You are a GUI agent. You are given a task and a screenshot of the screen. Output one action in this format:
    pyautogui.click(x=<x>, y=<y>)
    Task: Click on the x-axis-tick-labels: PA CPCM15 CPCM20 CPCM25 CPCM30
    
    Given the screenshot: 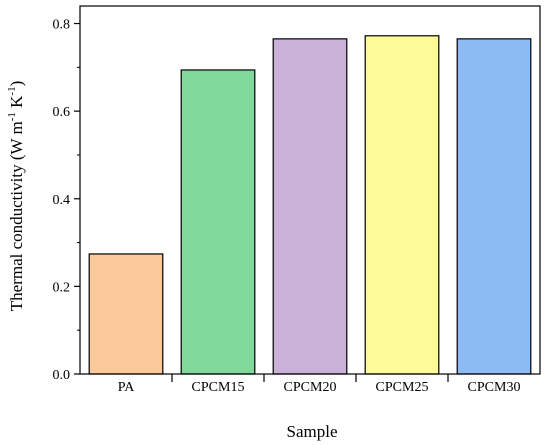 What is the action you would take?
    pyautogui.click(x=319, y=387)
    